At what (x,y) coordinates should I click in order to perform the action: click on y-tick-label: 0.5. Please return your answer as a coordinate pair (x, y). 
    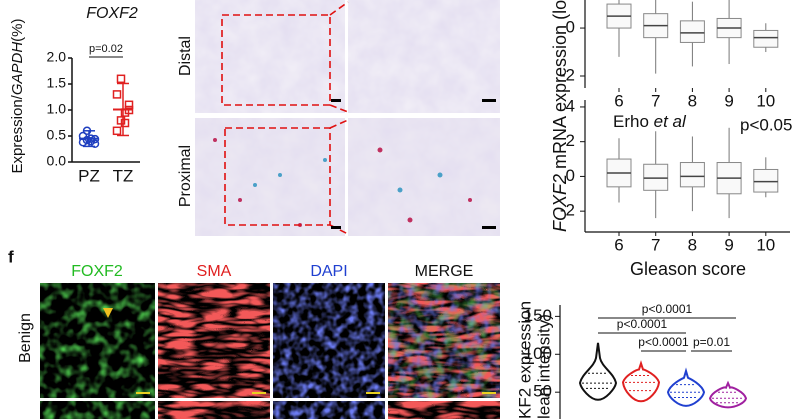
    Looking at the image, I should click on (57, 135).